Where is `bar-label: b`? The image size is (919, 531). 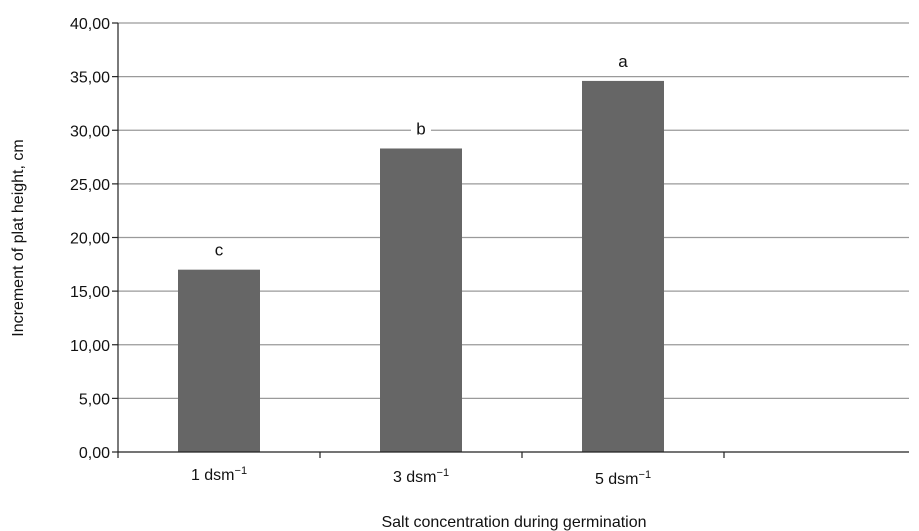
bar-label: b is located at coordinates (420, 128).